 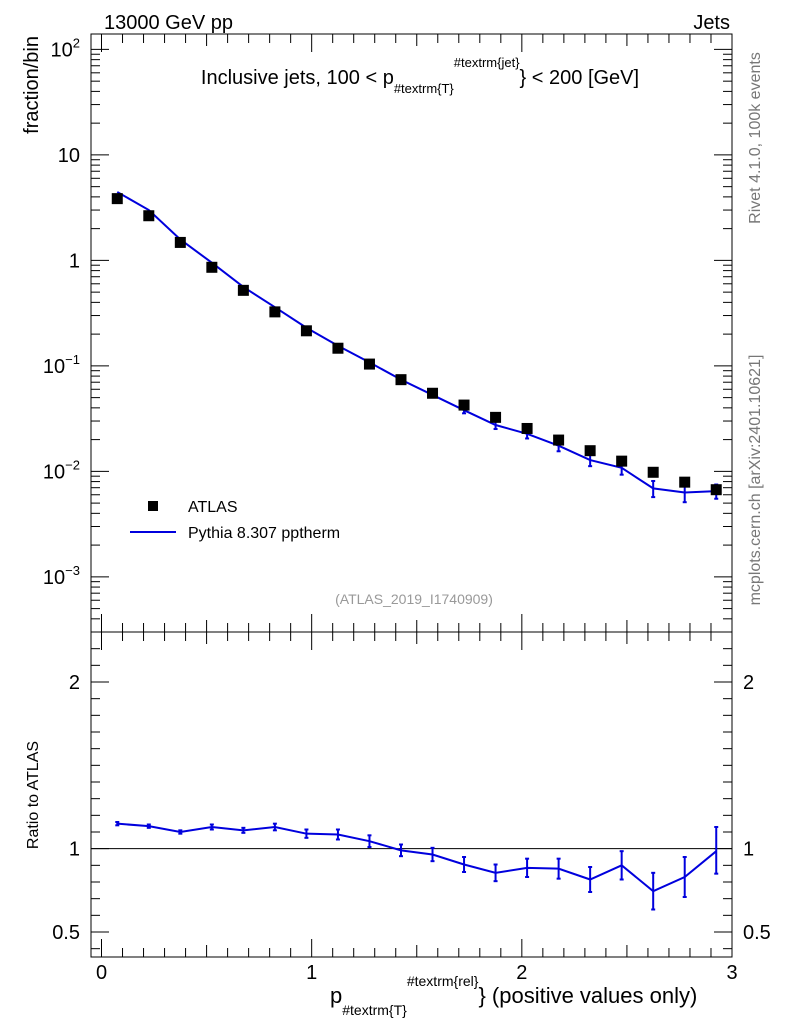 What do you see at coordinates (417, 857) in the screenshot?
I see `ratio-mc-line` at bounding box center [417, 857].